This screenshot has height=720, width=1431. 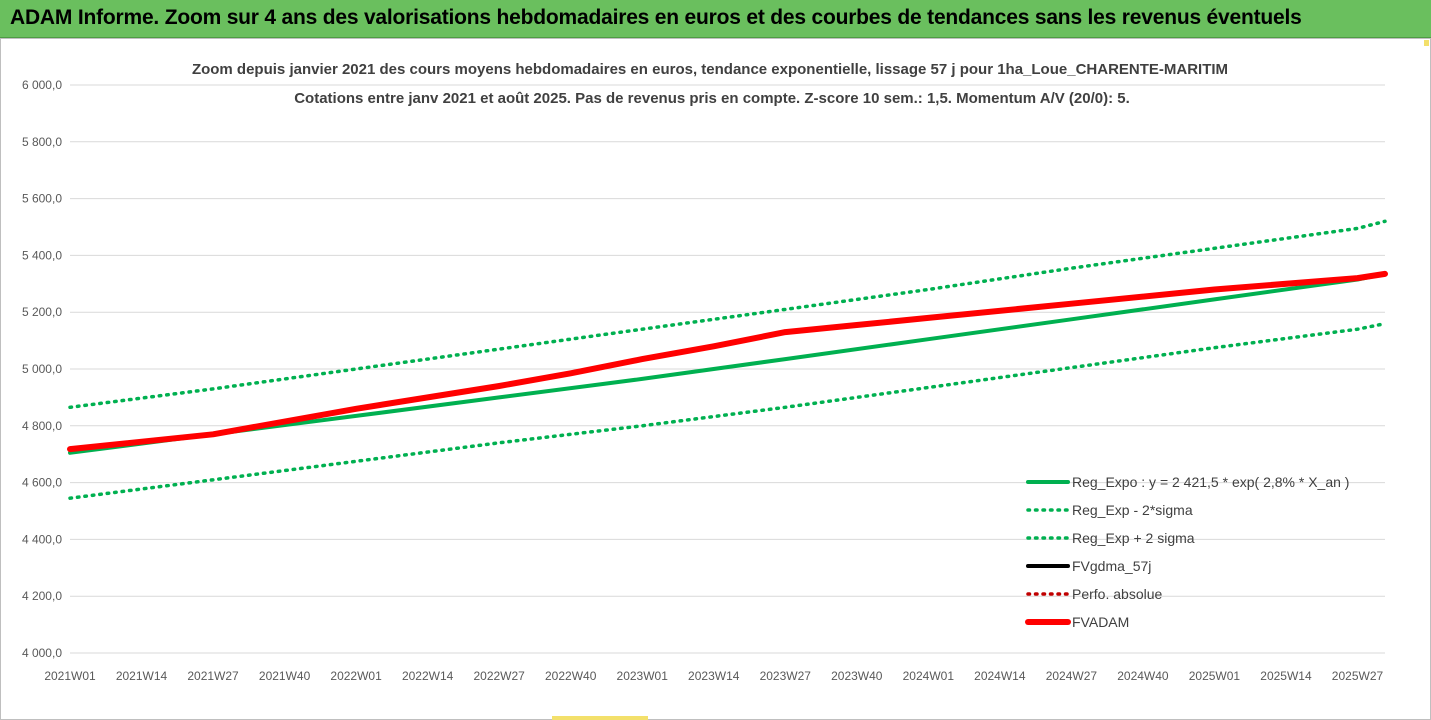 I want to click on y-tick-label: 6 000,0, so click(x=42, y=85).